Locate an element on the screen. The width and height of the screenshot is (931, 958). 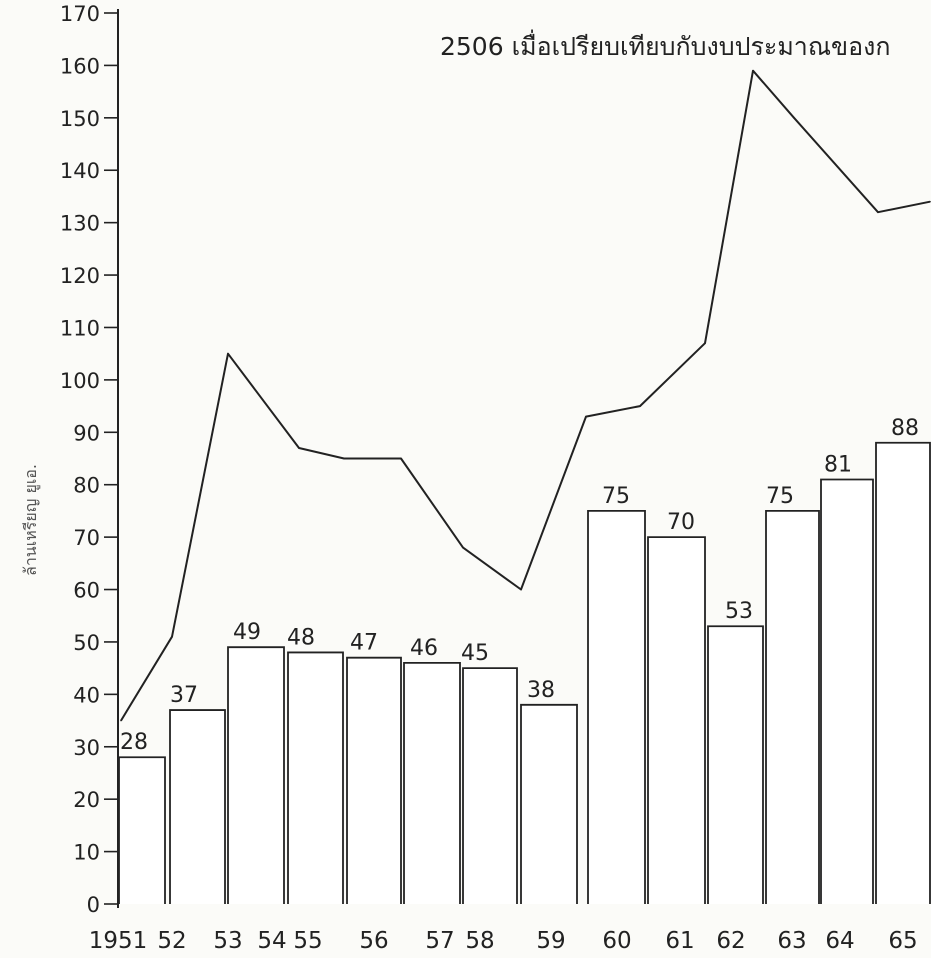
x-tick-label: 64 is located at coordinates (839, 941).